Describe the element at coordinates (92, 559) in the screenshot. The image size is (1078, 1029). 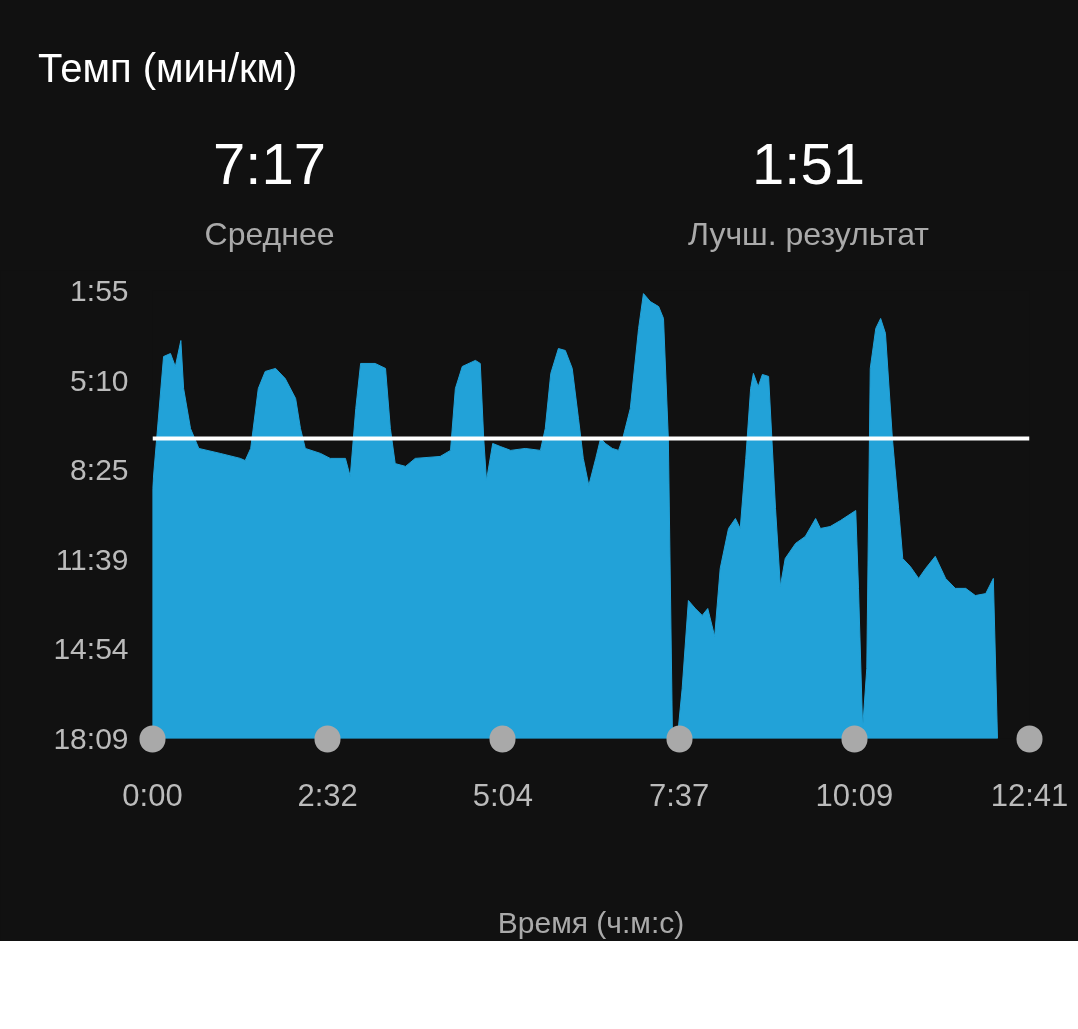
I see `y-tick-label: 11:39` at that location.